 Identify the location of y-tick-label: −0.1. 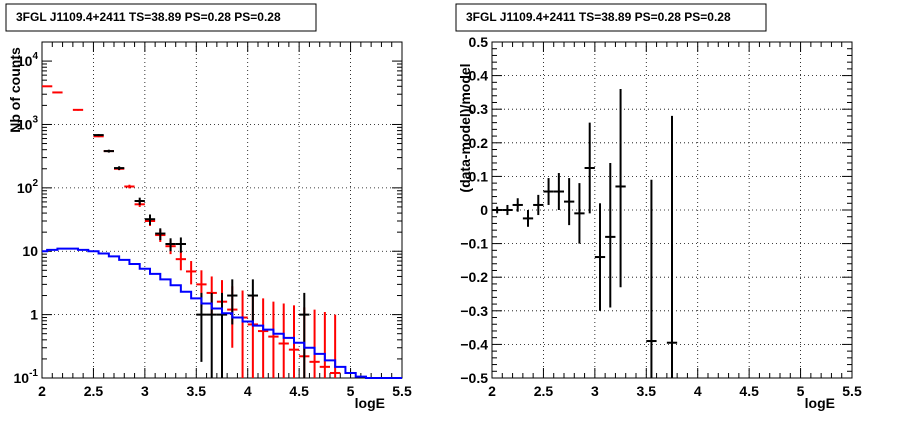
(474, 244).